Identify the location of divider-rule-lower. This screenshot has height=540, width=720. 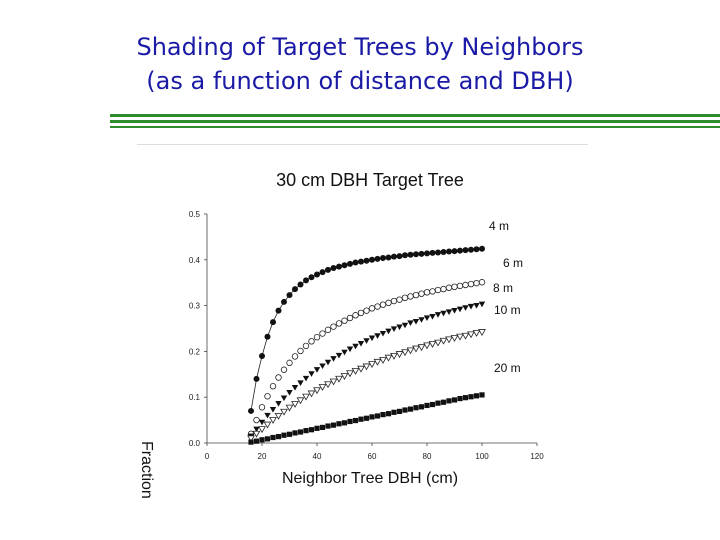
(415, 127).